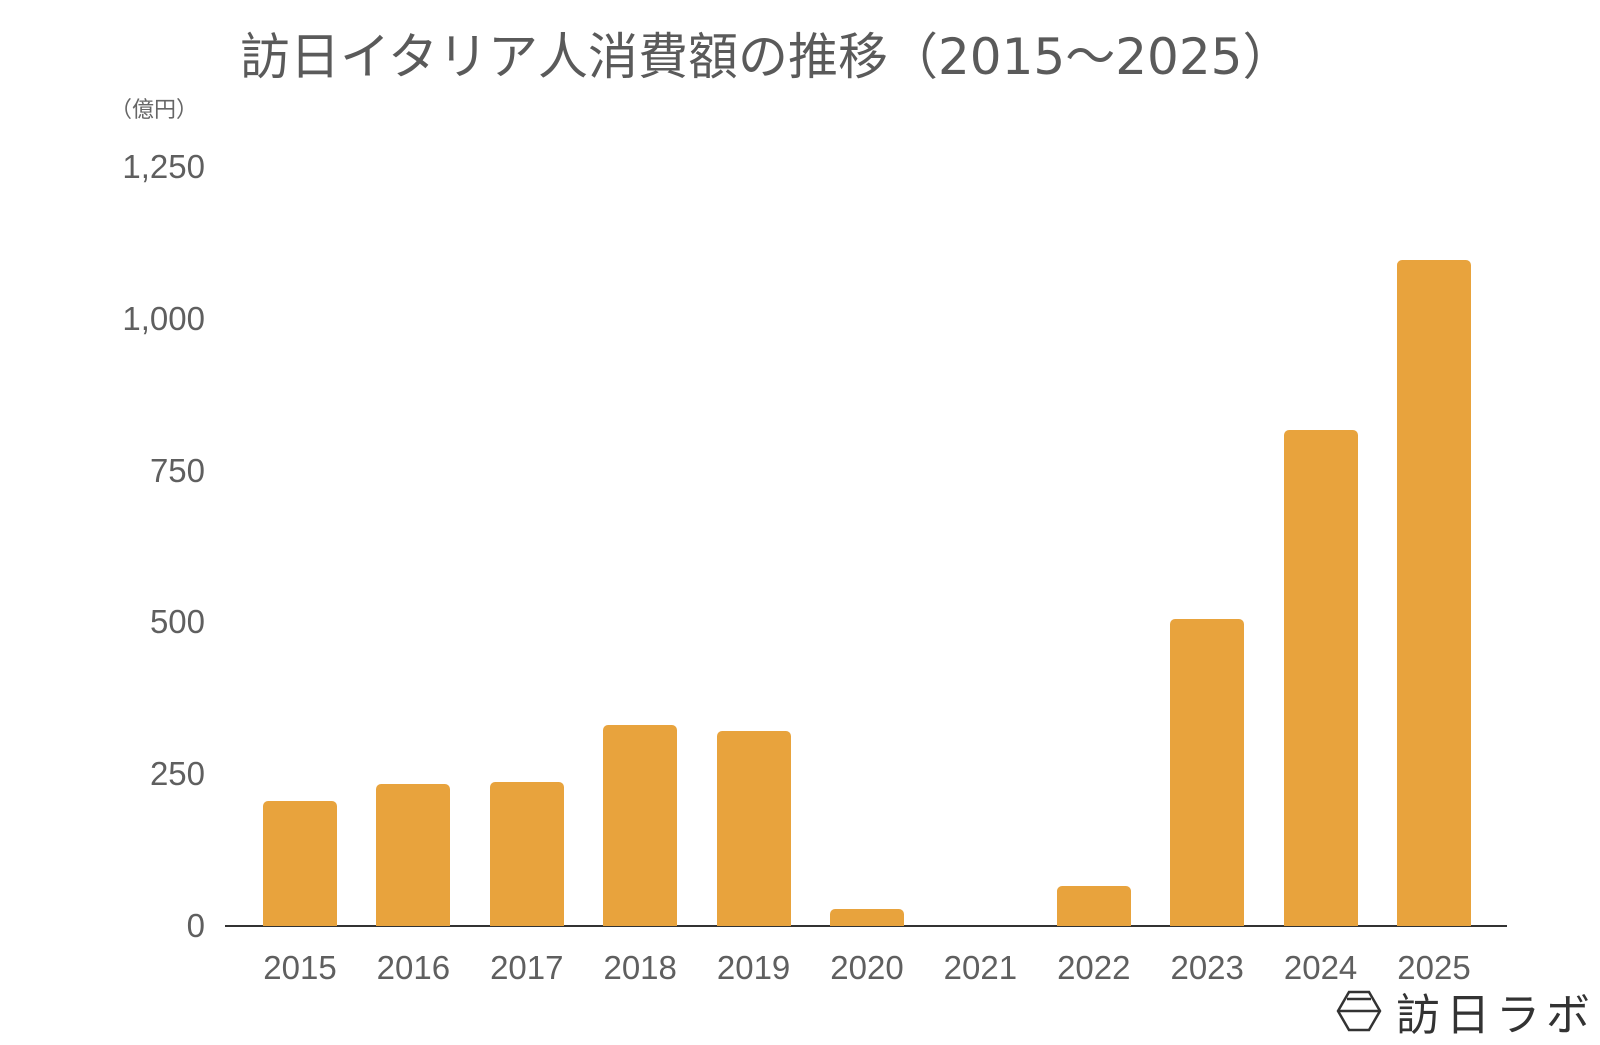 The height and width of the screenshot is (1045, 1600). Describe the element at coordinates (526, 854) in the screenshot. I see `bar-2017` at that location.